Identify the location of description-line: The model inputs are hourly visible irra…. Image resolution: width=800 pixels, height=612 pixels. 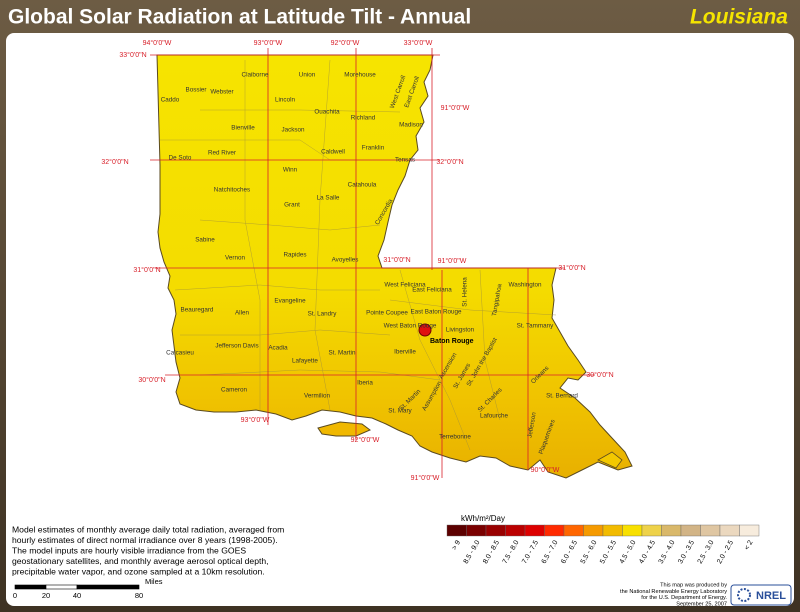
(129, 550).